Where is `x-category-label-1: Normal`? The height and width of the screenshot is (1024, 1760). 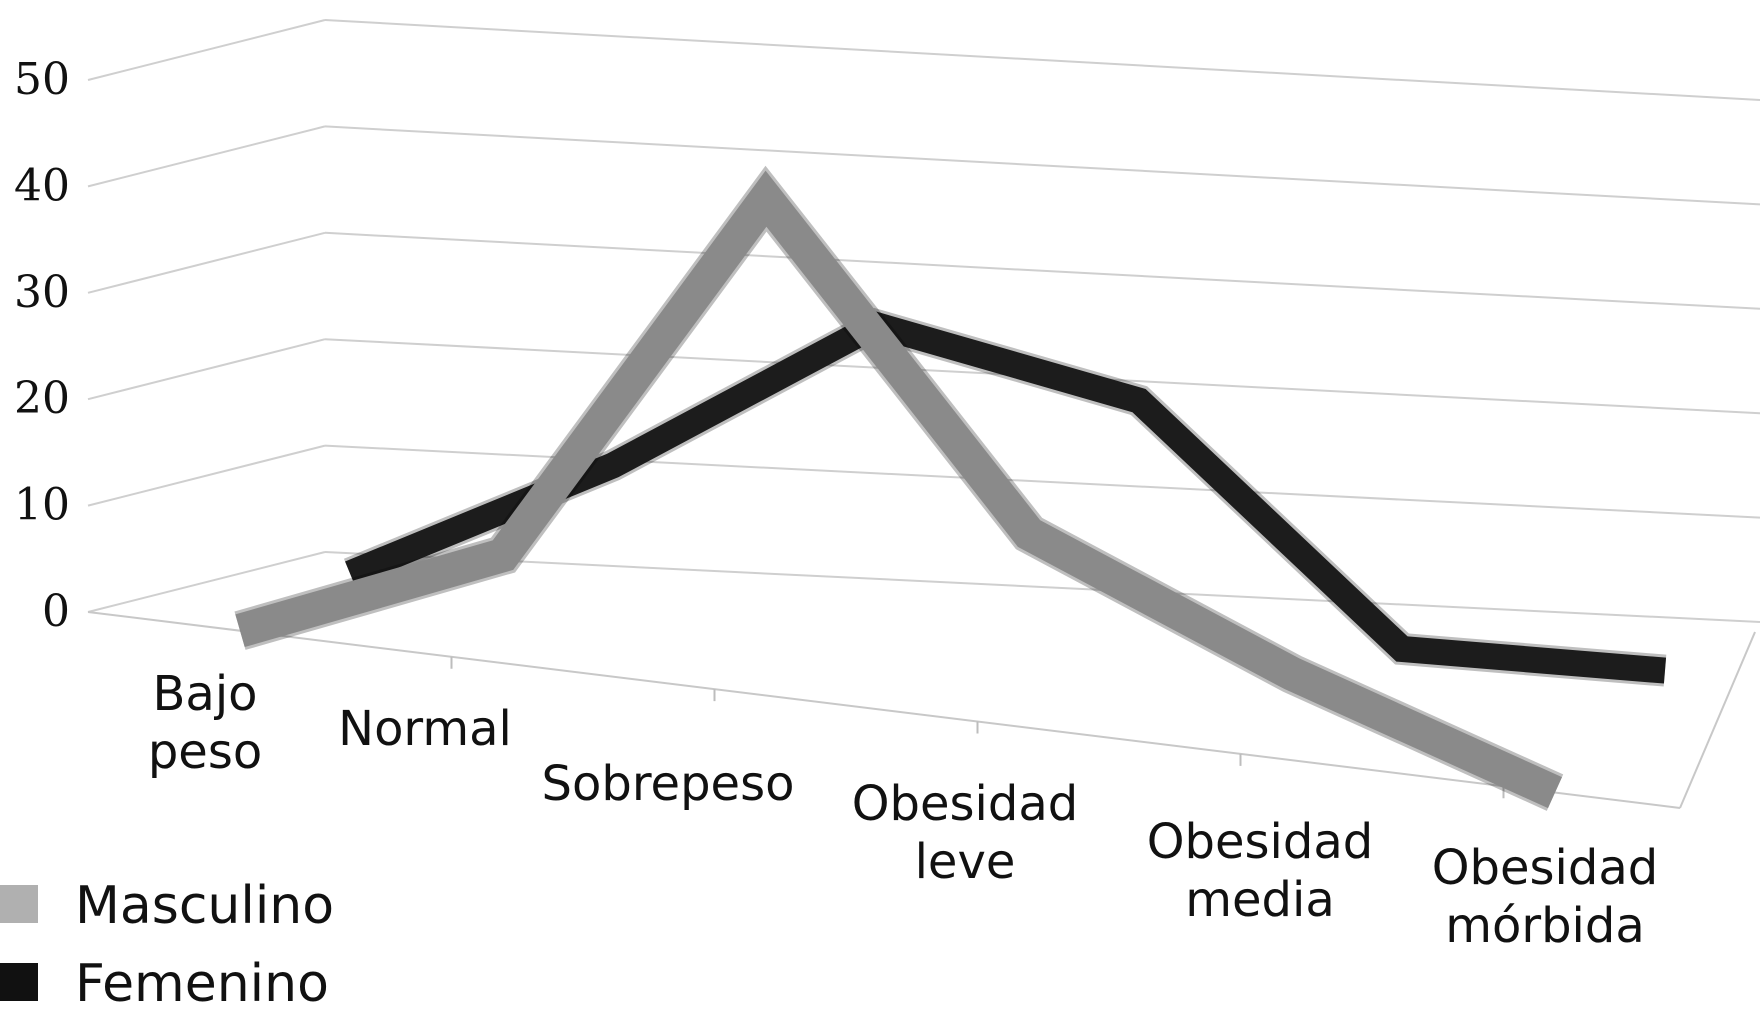 x-category-label-1: Normal is located at coordinates (425, 729).